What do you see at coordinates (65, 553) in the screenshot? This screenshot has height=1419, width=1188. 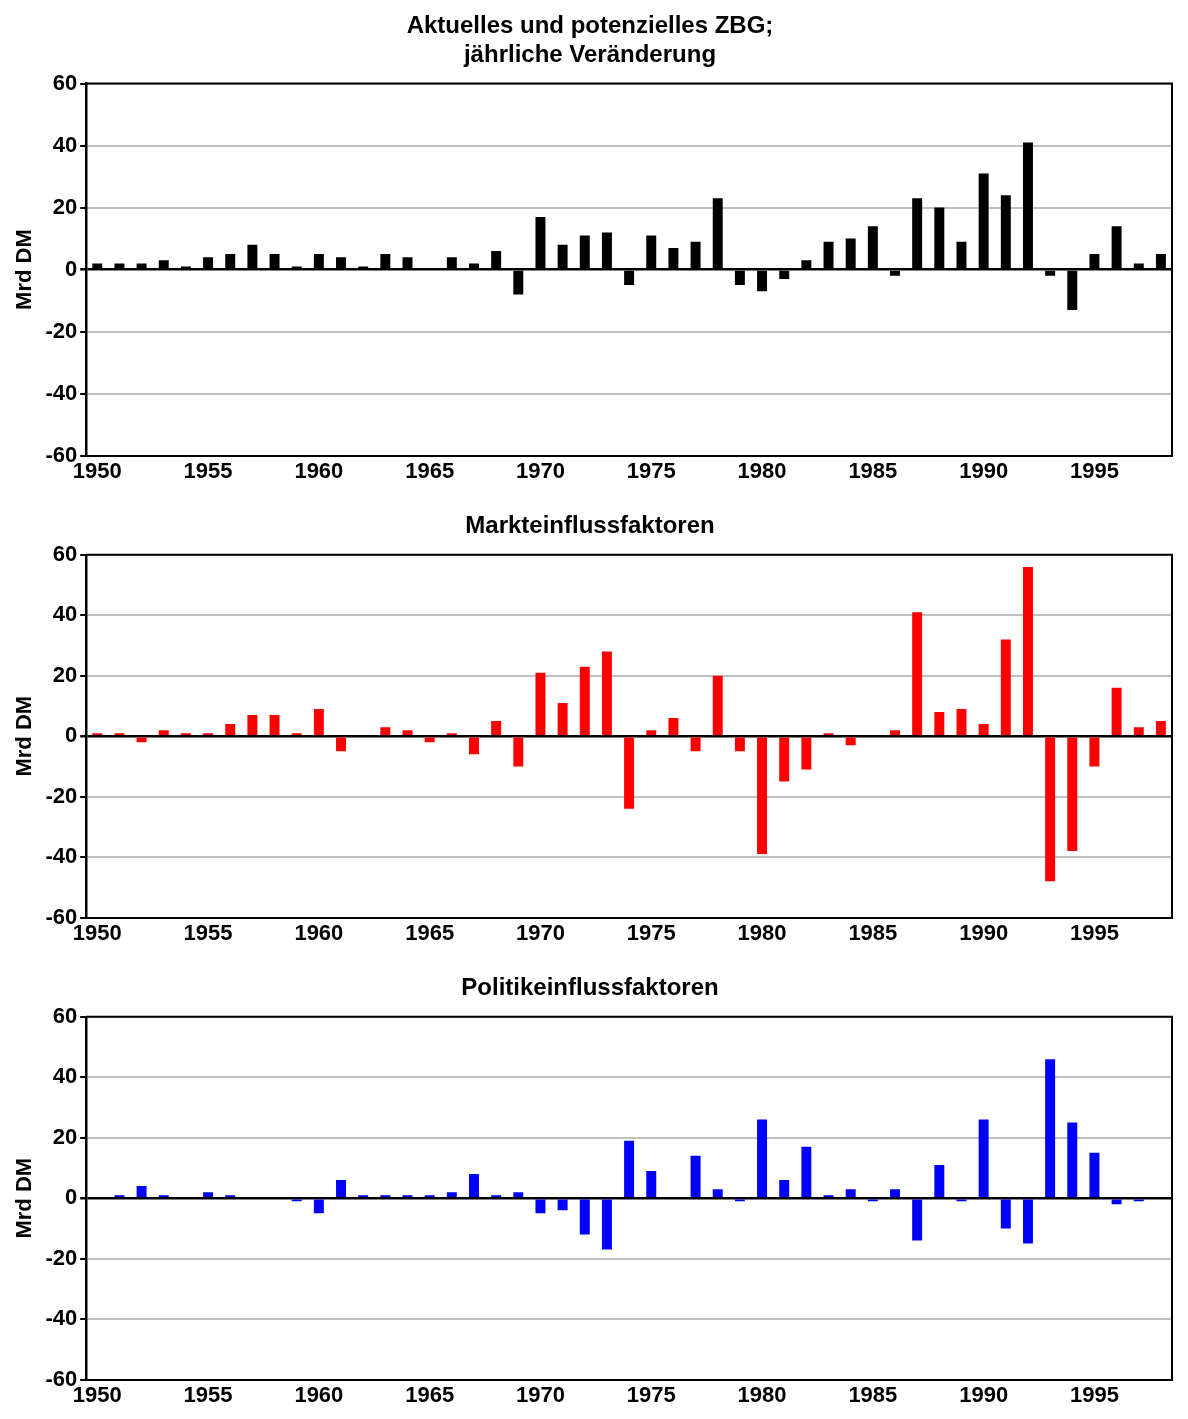 I see `y-tick-label: 60` at bounding box center [65, 553].